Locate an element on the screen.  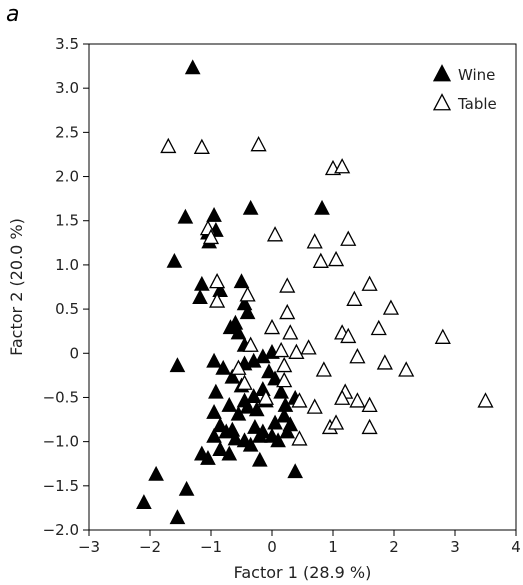
legend-label: Table is located at coordinates (477, 104).